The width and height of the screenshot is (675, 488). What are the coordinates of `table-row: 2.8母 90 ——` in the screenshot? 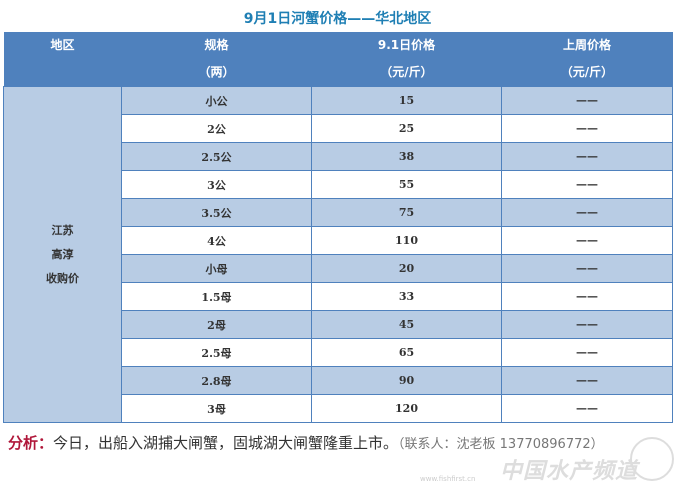 It's located at (338, 380).